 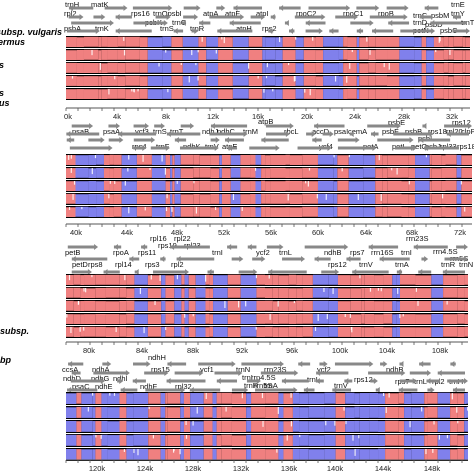 I want to click on axis-tick-label: 88k, so click(x=193, y=350).